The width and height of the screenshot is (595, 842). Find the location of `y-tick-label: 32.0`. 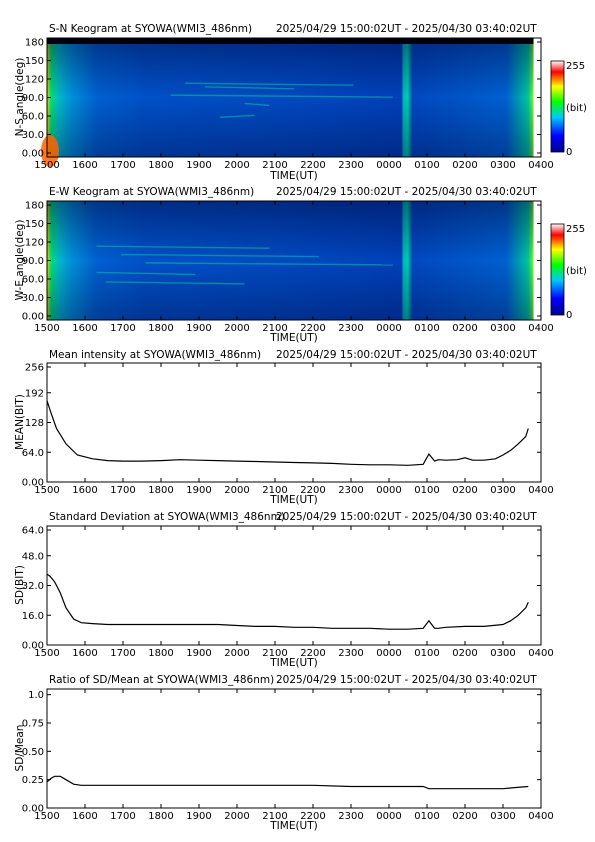

y-tick-label: 32.0 is located at coordinates (33, 586).